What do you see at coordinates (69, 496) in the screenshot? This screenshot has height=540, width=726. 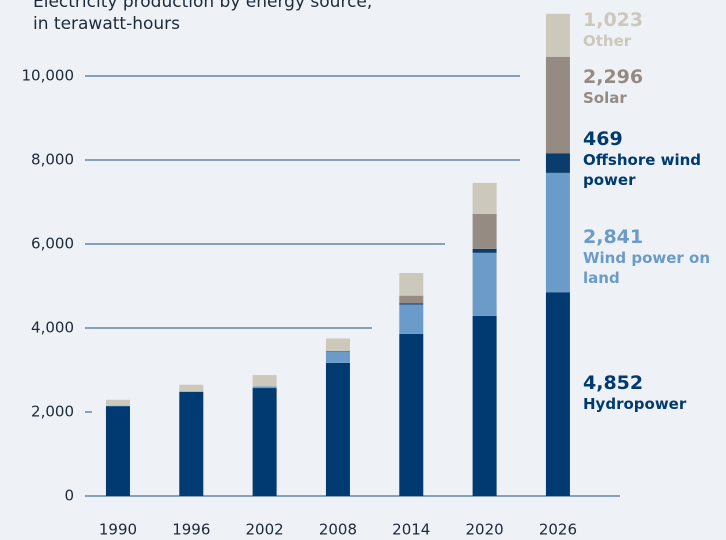 I see `y-tick-label: 0` at bounding box center [69, 496].